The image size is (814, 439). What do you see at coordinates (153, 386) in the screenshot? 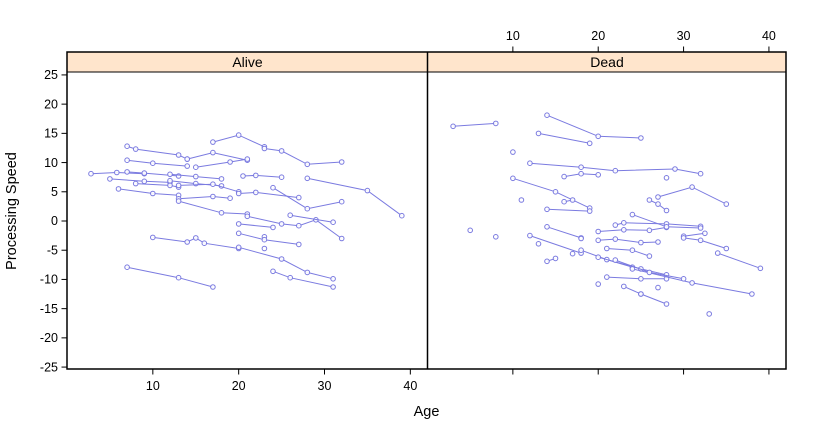
I see `x-axis-tick-label: 10` at bounding box center [153, 386].